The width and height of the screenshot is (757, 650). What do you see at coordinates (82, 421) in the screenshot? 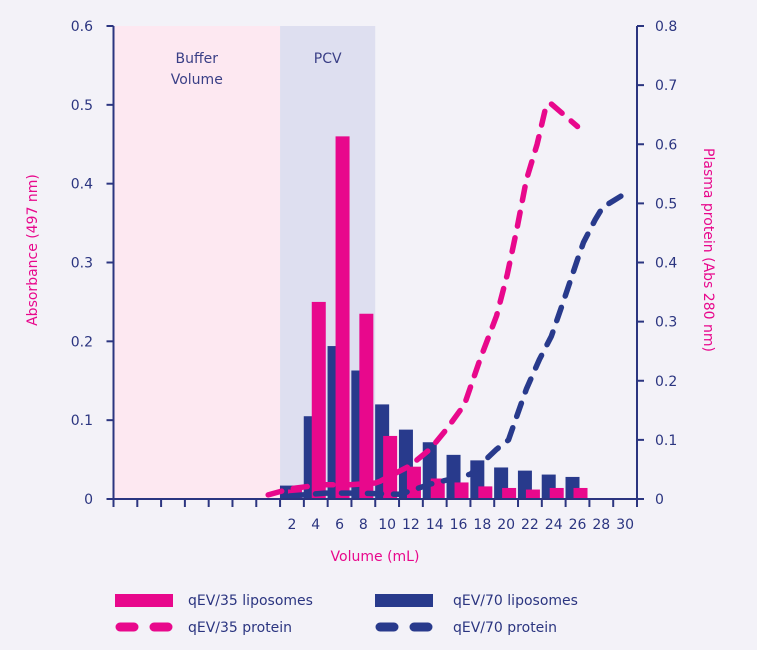
I see `y-left-tick-label: 0.1` at bounding box center [82, 421].